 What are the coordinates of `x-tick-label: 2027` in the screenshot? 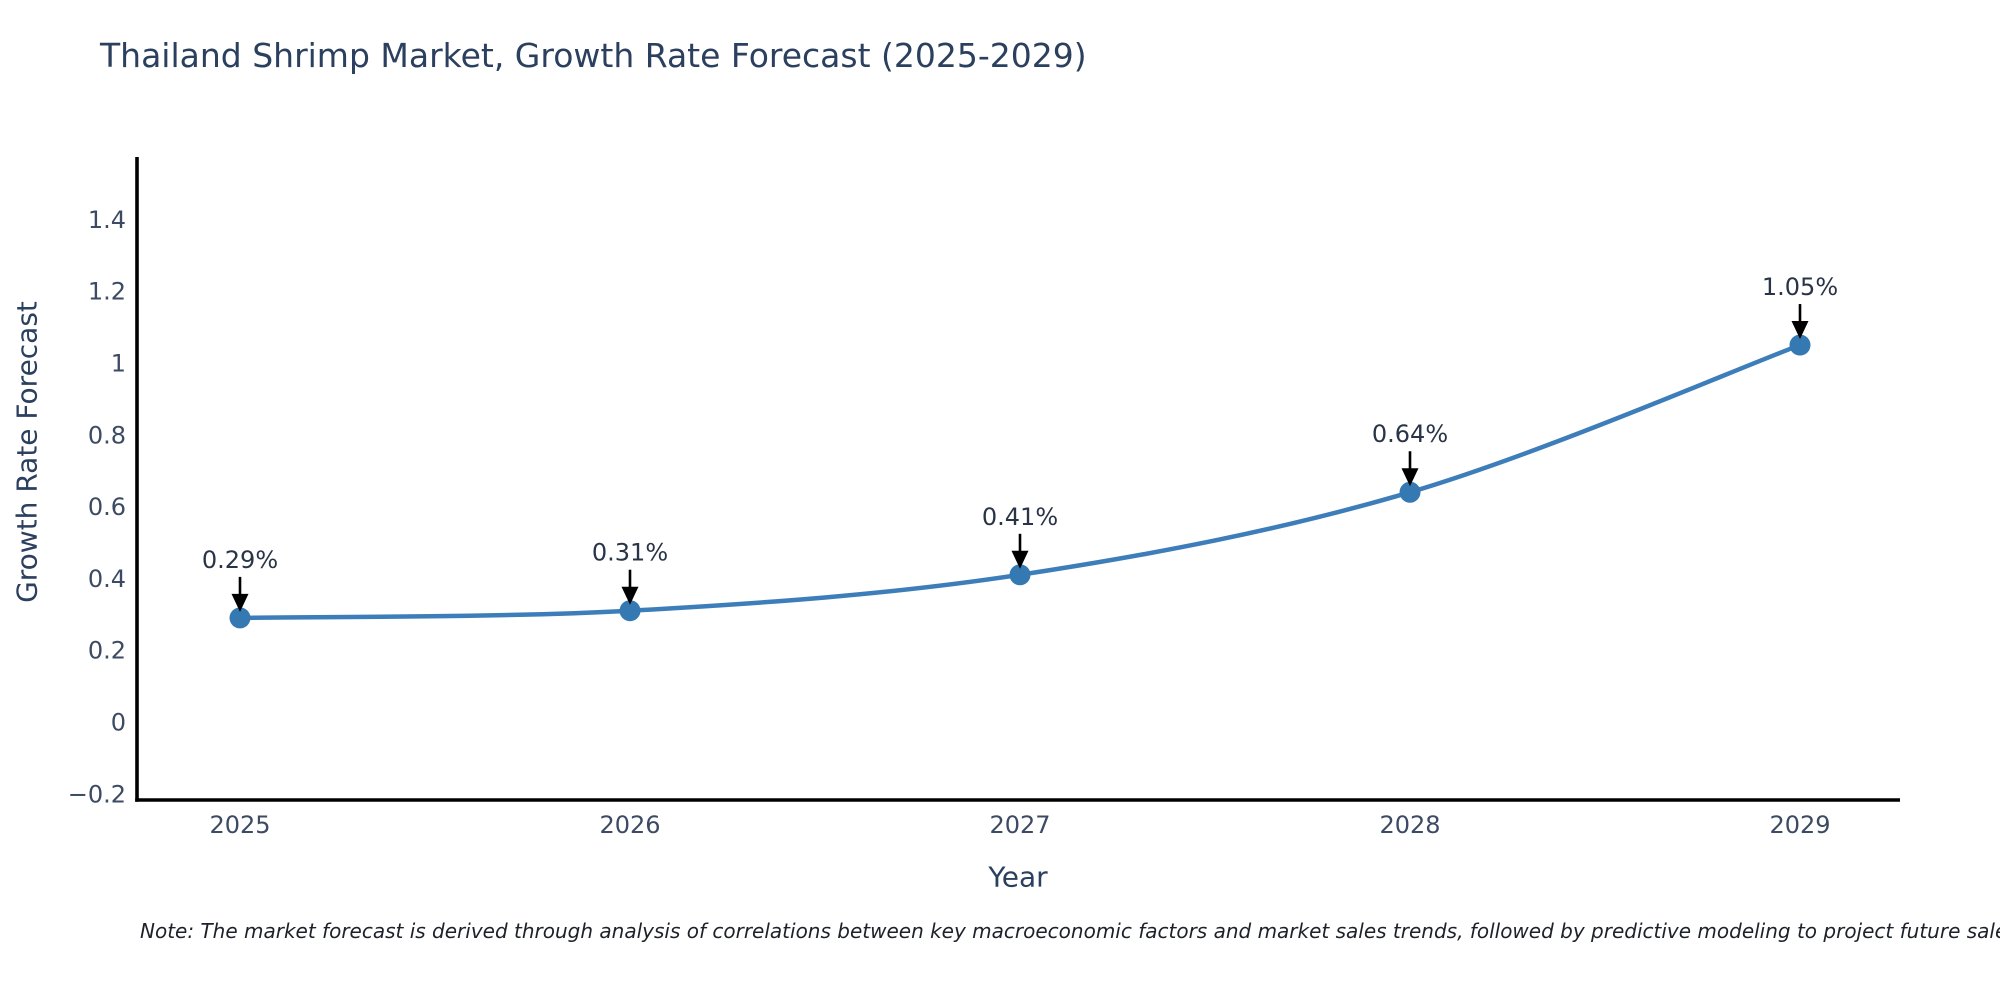 It's located at (1019, 825).